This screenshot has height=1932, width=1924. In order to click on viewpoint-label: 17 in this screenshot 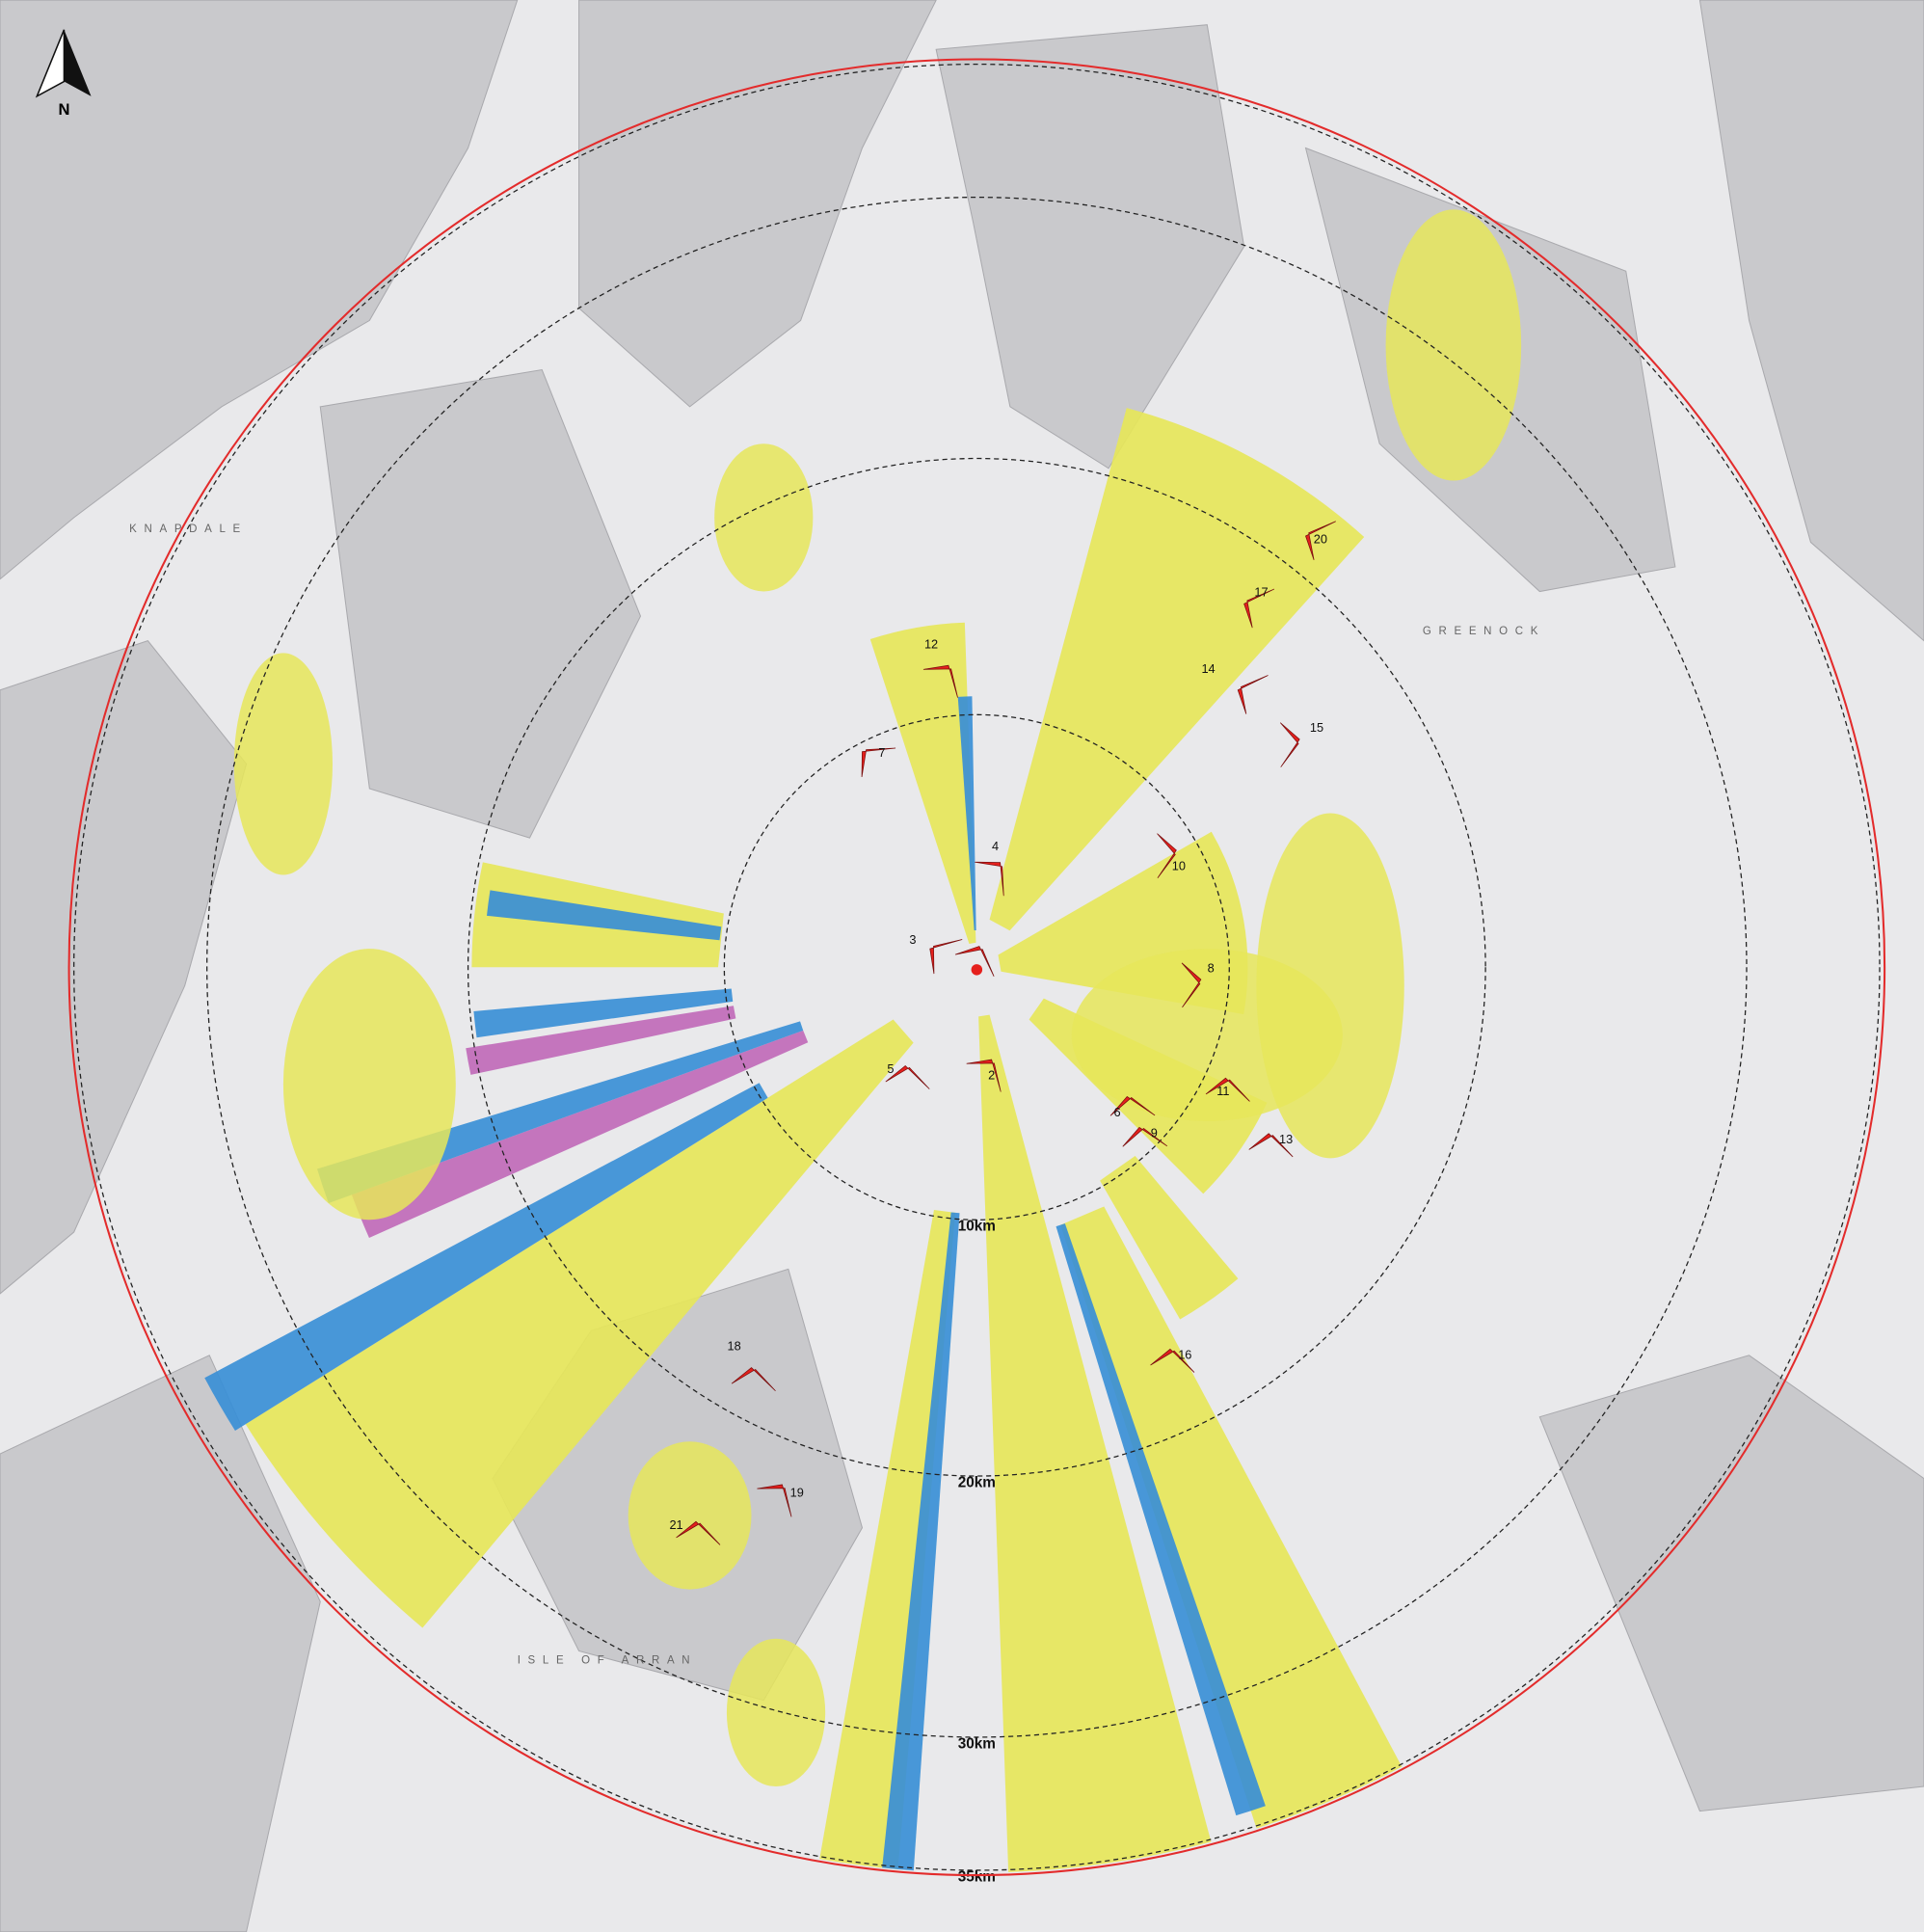, I will do `click(1261, 593)`.